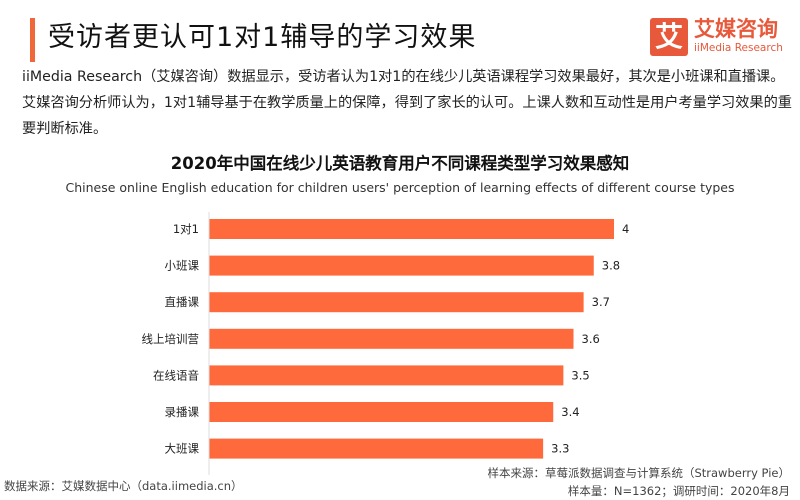 The width and height of the screenshot is (800, 500). I want to click on value-label: 3.3, so click(560, 449).